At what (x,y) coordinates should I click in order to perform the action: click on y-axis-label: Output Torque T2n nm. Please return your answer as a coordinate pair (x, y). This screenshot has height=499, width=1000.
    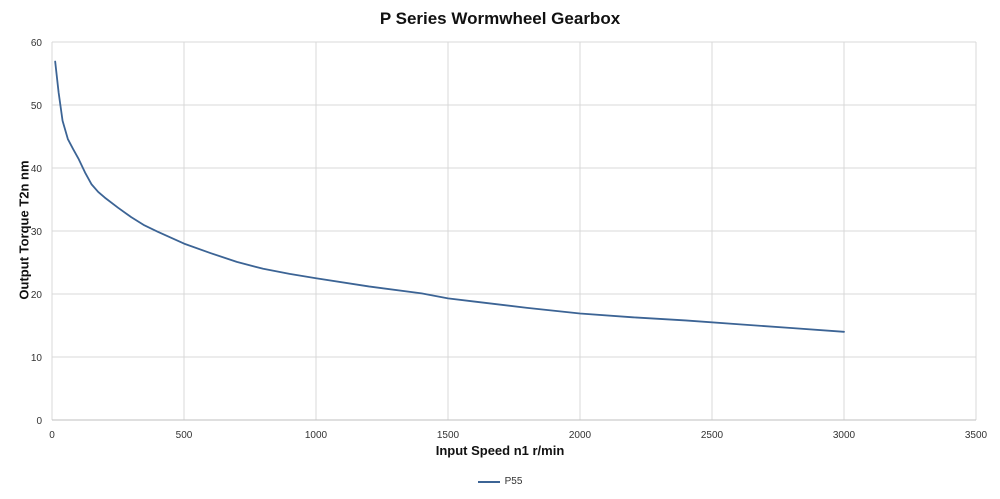
    Looking at the image, I should click on (24, 230).